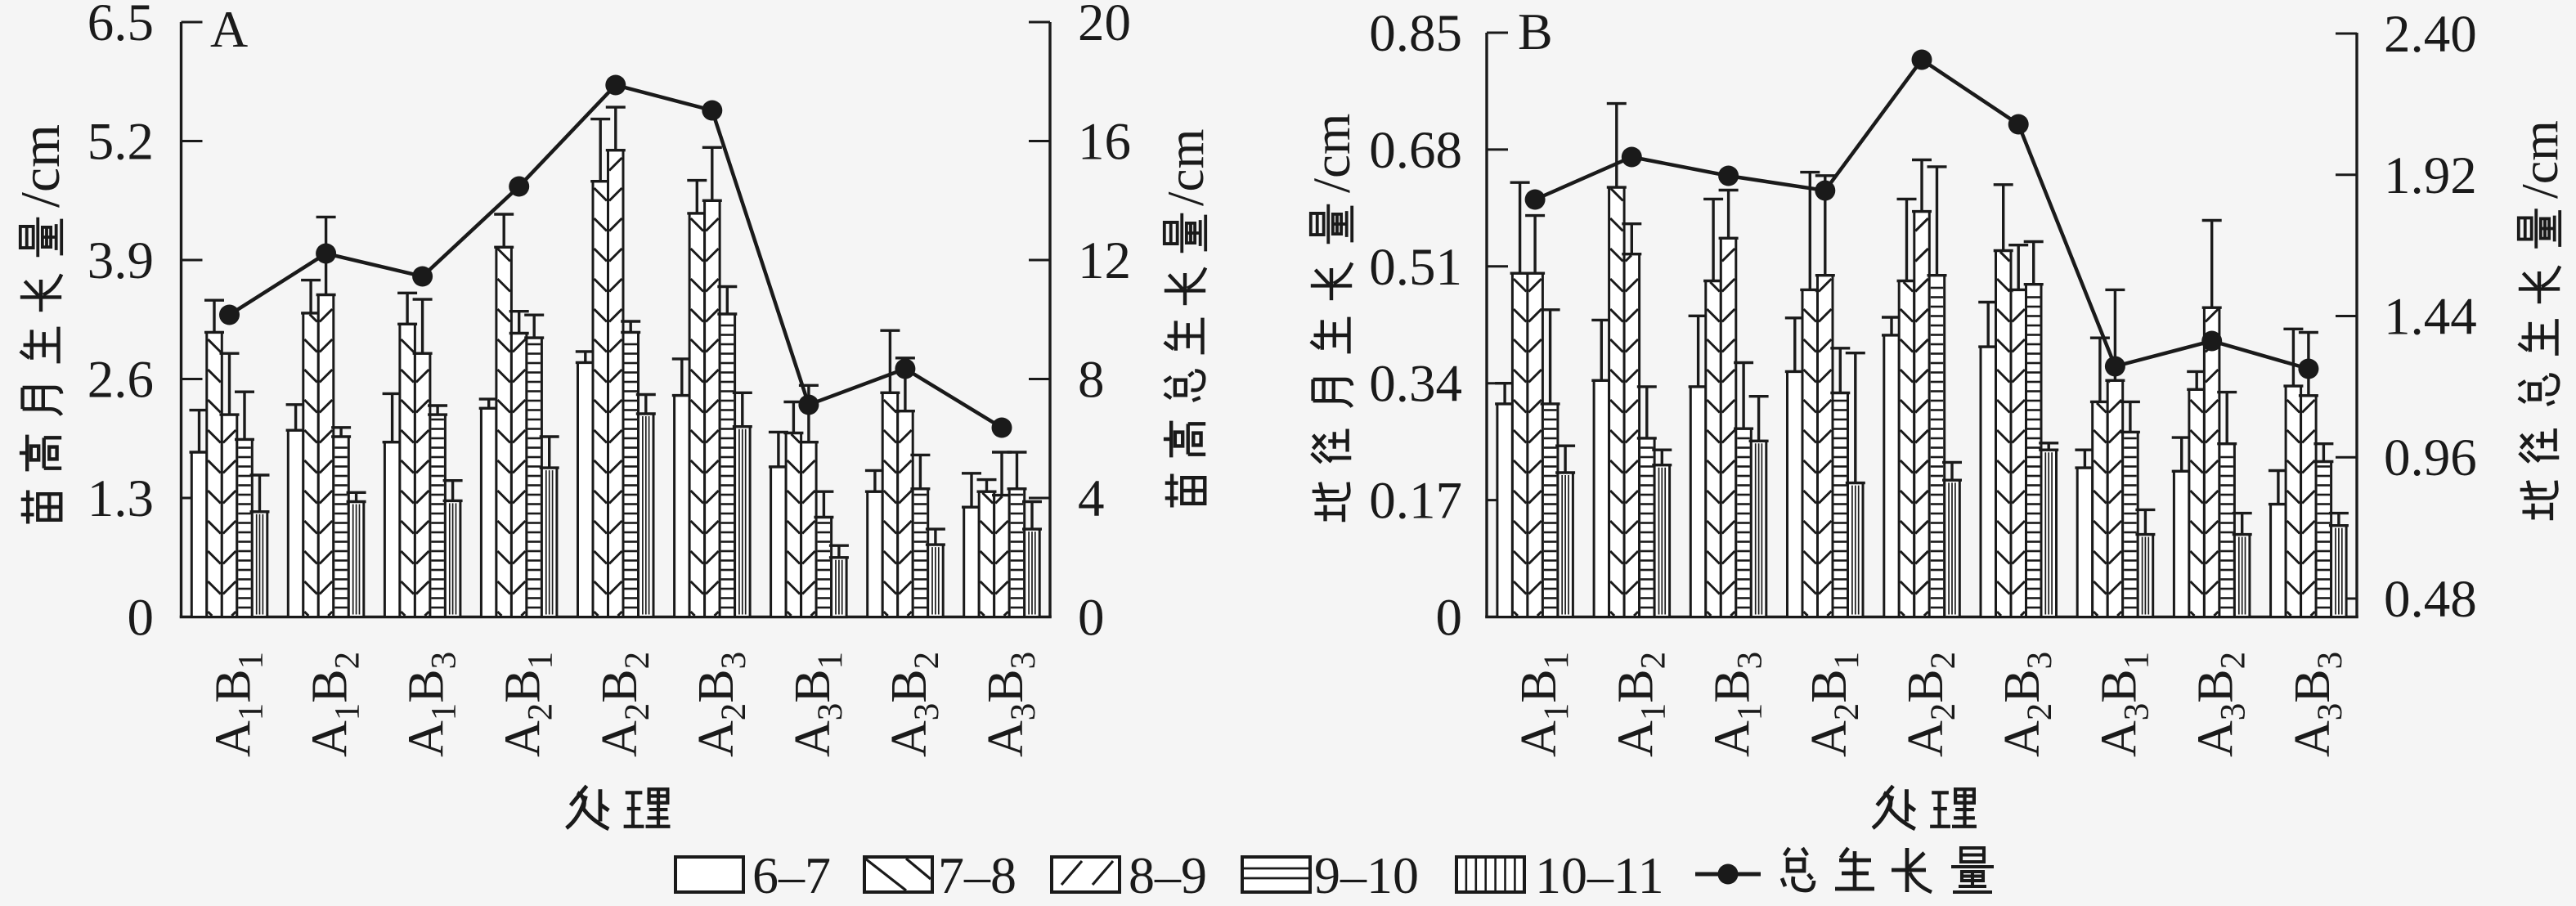 This screenshot has width=2576, height=906. What do you see at coordinates (914, 704) in the screenshot?
I see `svg-text: A3B2` at bounding box center [914, 704].